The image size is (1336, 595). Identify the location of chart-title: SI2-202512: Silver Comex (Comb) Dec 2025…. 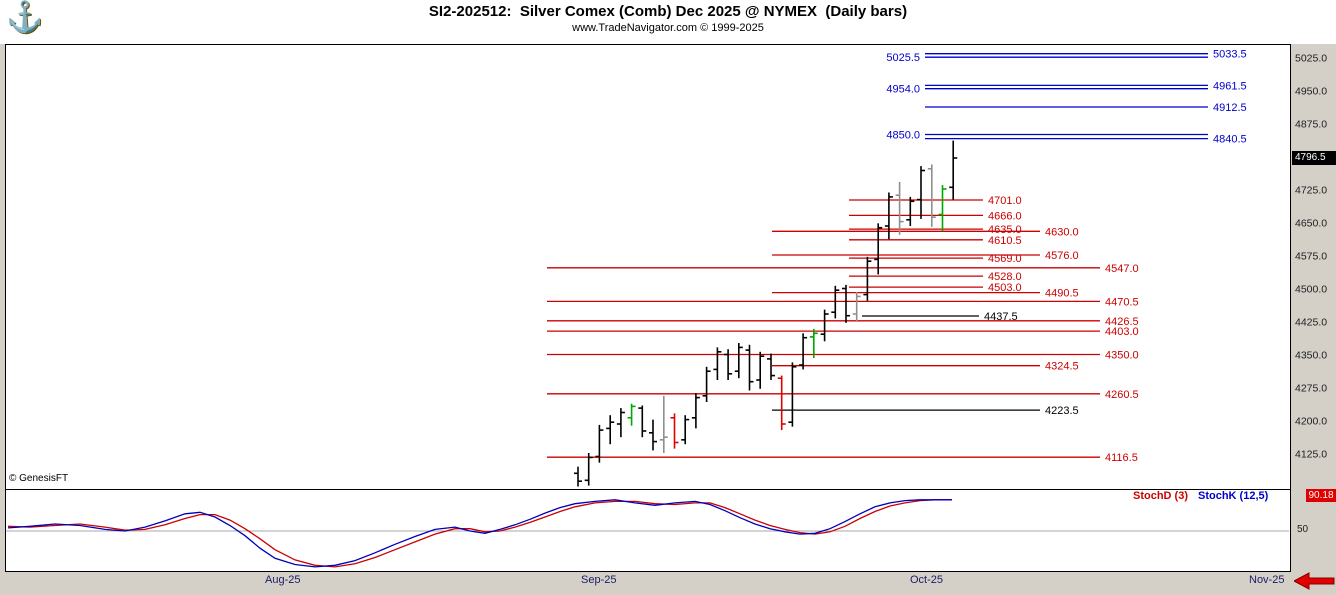
(668, 11).